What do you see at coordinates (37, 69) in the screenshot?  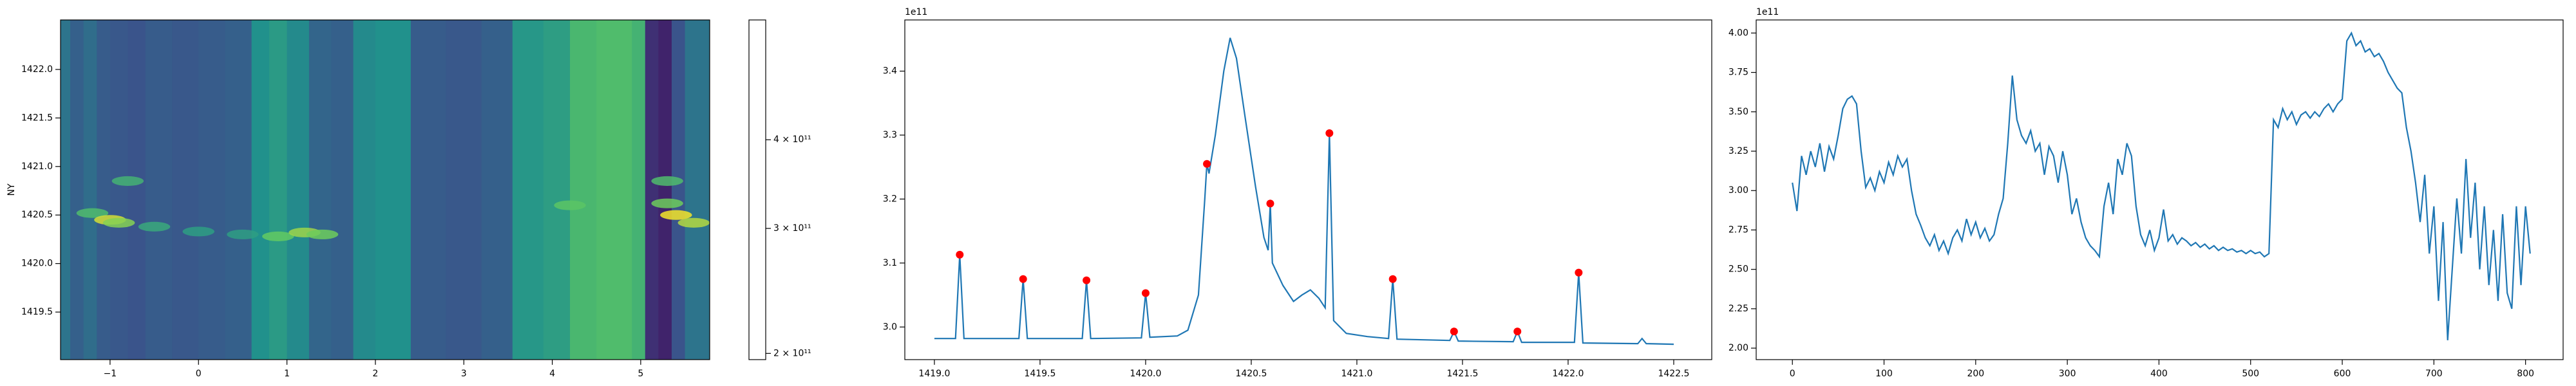 I see `y-tick-label: 1422.0` at bounding box center [37, 69].